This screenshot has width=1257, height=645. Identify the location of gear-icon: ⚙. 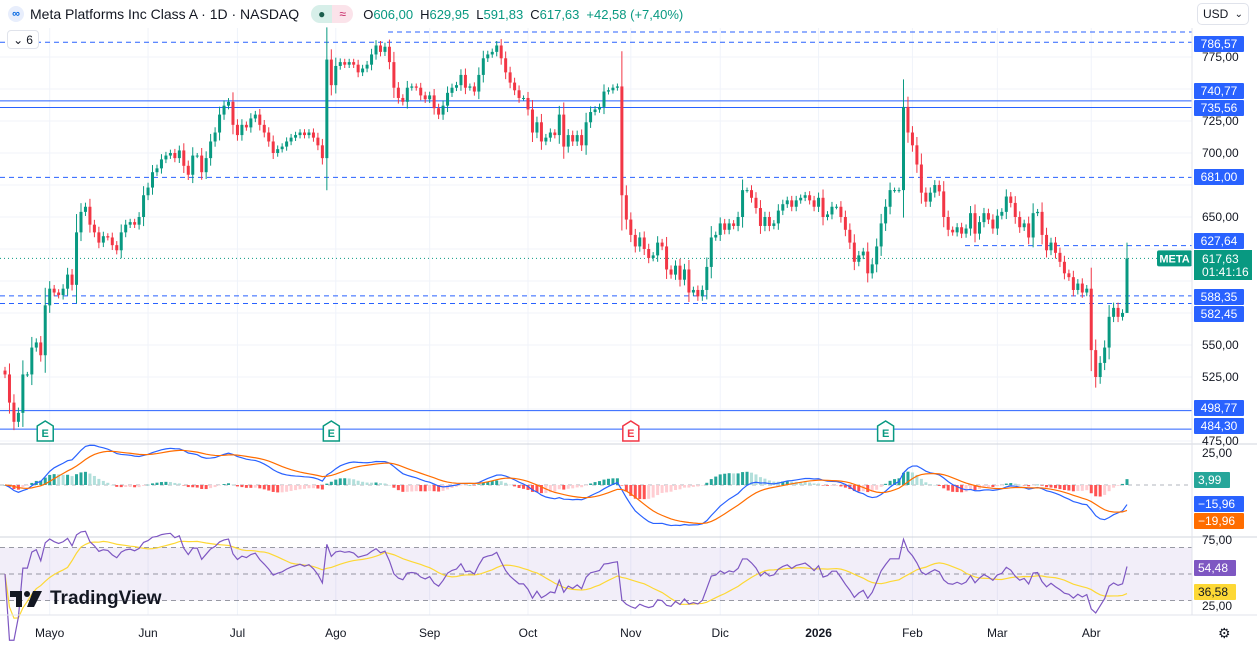
(1224, 633).